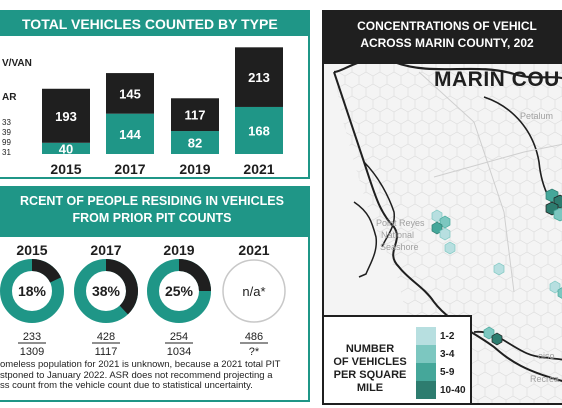 The width and height of the screenshot is (562, 408). What do you see at coordinates (398, 235) in the screenshot?
I see `place-label-national: National` at bounding box center [398, 235].